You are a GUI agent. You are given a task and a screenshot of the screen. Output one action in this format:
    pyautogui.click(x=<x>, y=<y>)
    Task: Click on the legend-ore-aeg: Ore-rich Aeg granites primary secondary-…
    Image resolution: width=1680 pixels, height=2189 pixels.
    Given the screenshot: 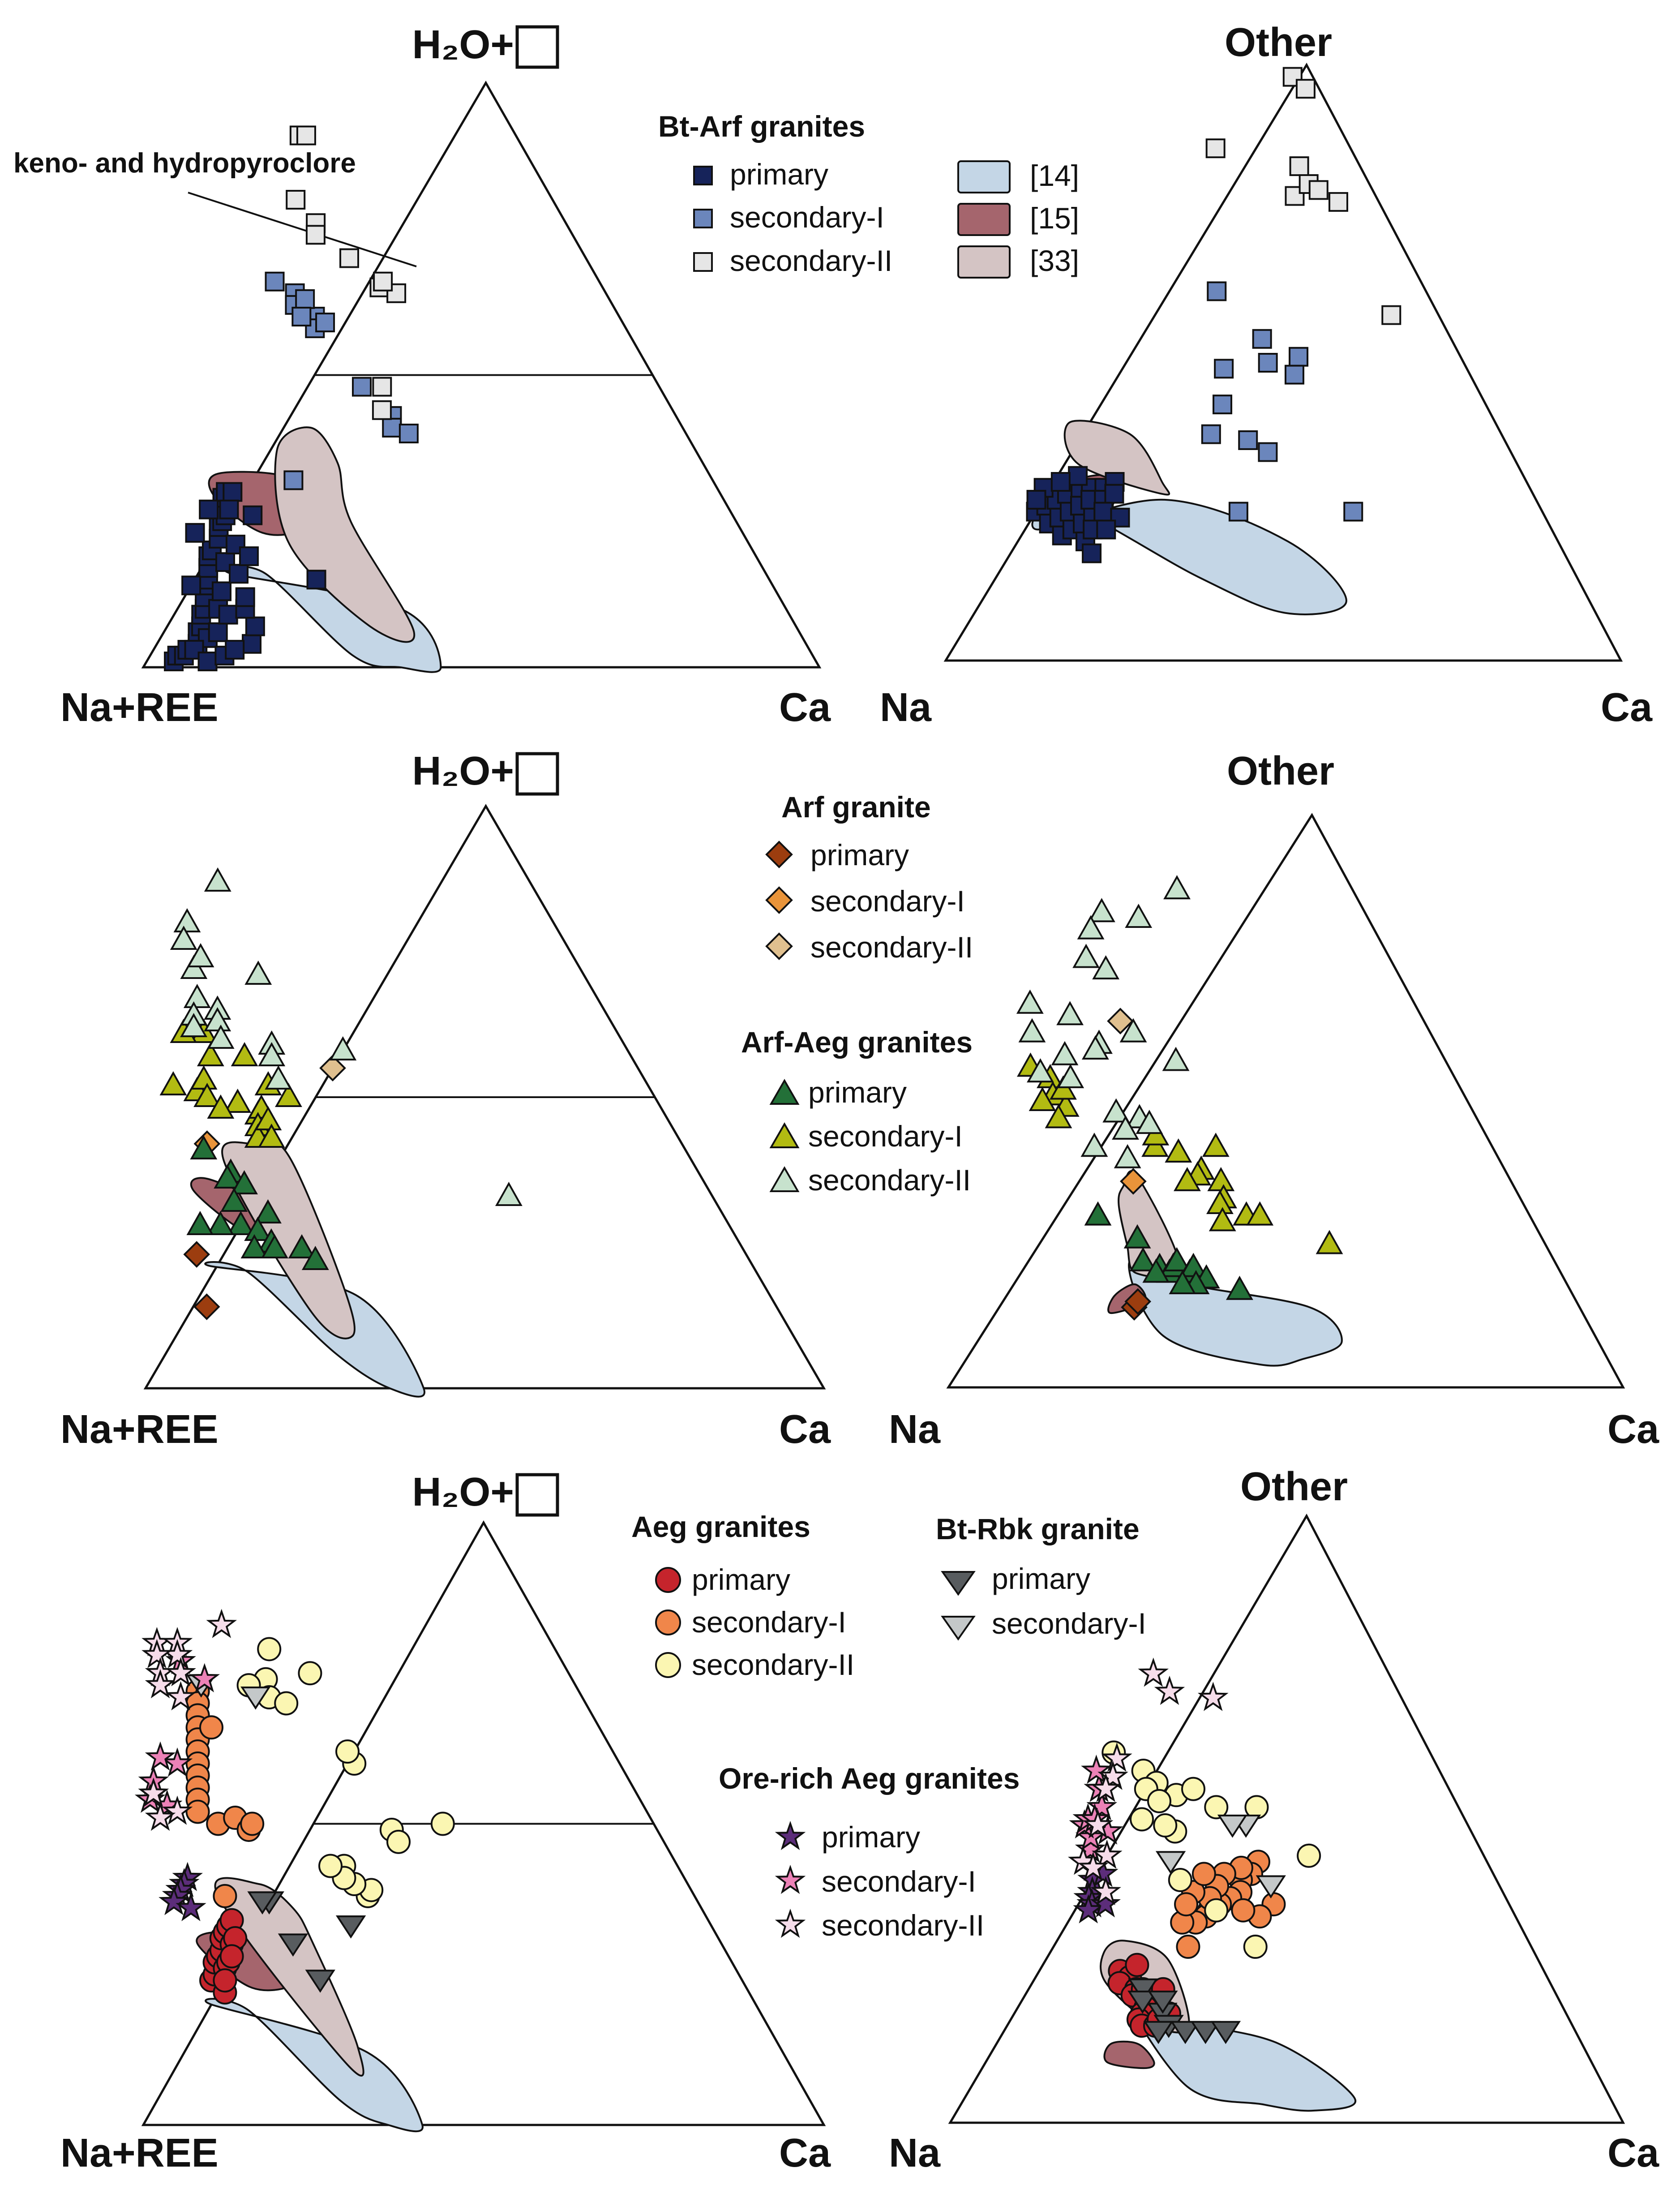 What is the action you would take?
    pyautogui.click(x=870, y=1852)
    